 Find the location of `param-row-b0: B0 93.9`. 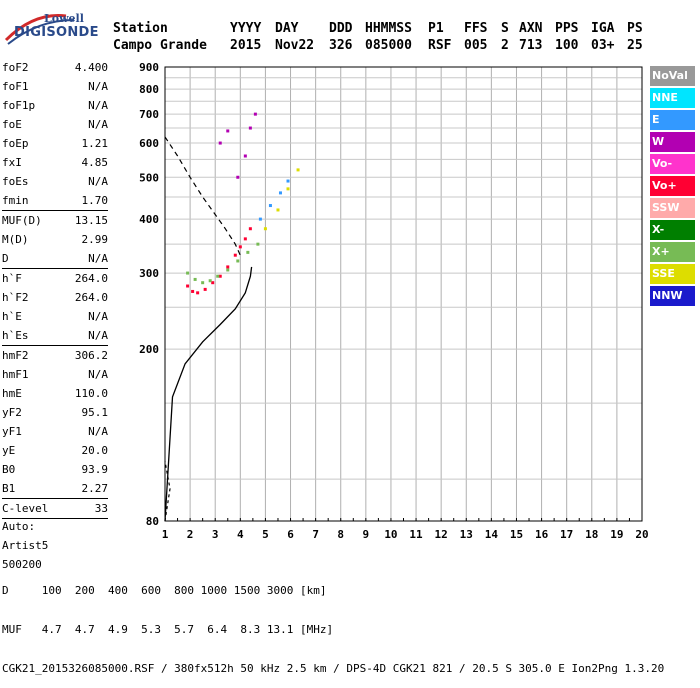

param-row-b0: B0 93.9 is located at coordinates (55, 469).